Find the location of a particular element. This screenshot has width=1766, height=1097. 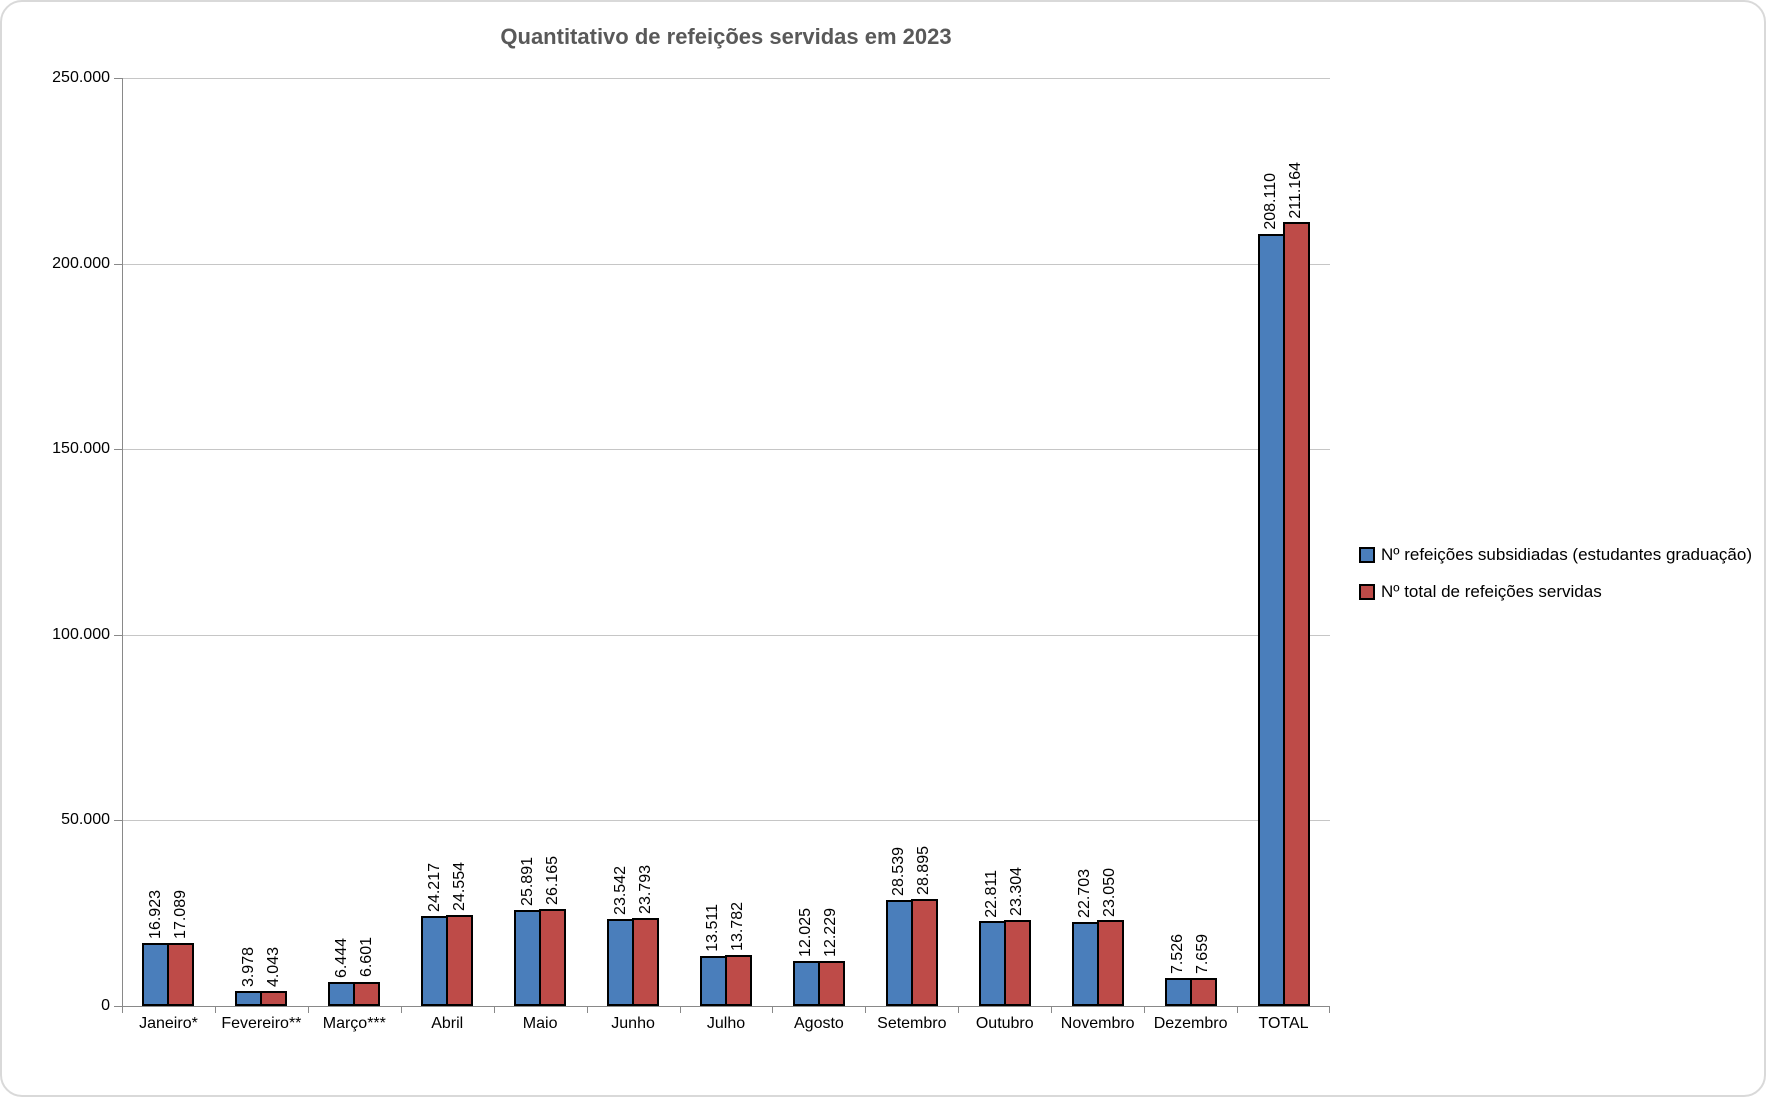

bar: 7.659 is located at coordinates (1203, 970).